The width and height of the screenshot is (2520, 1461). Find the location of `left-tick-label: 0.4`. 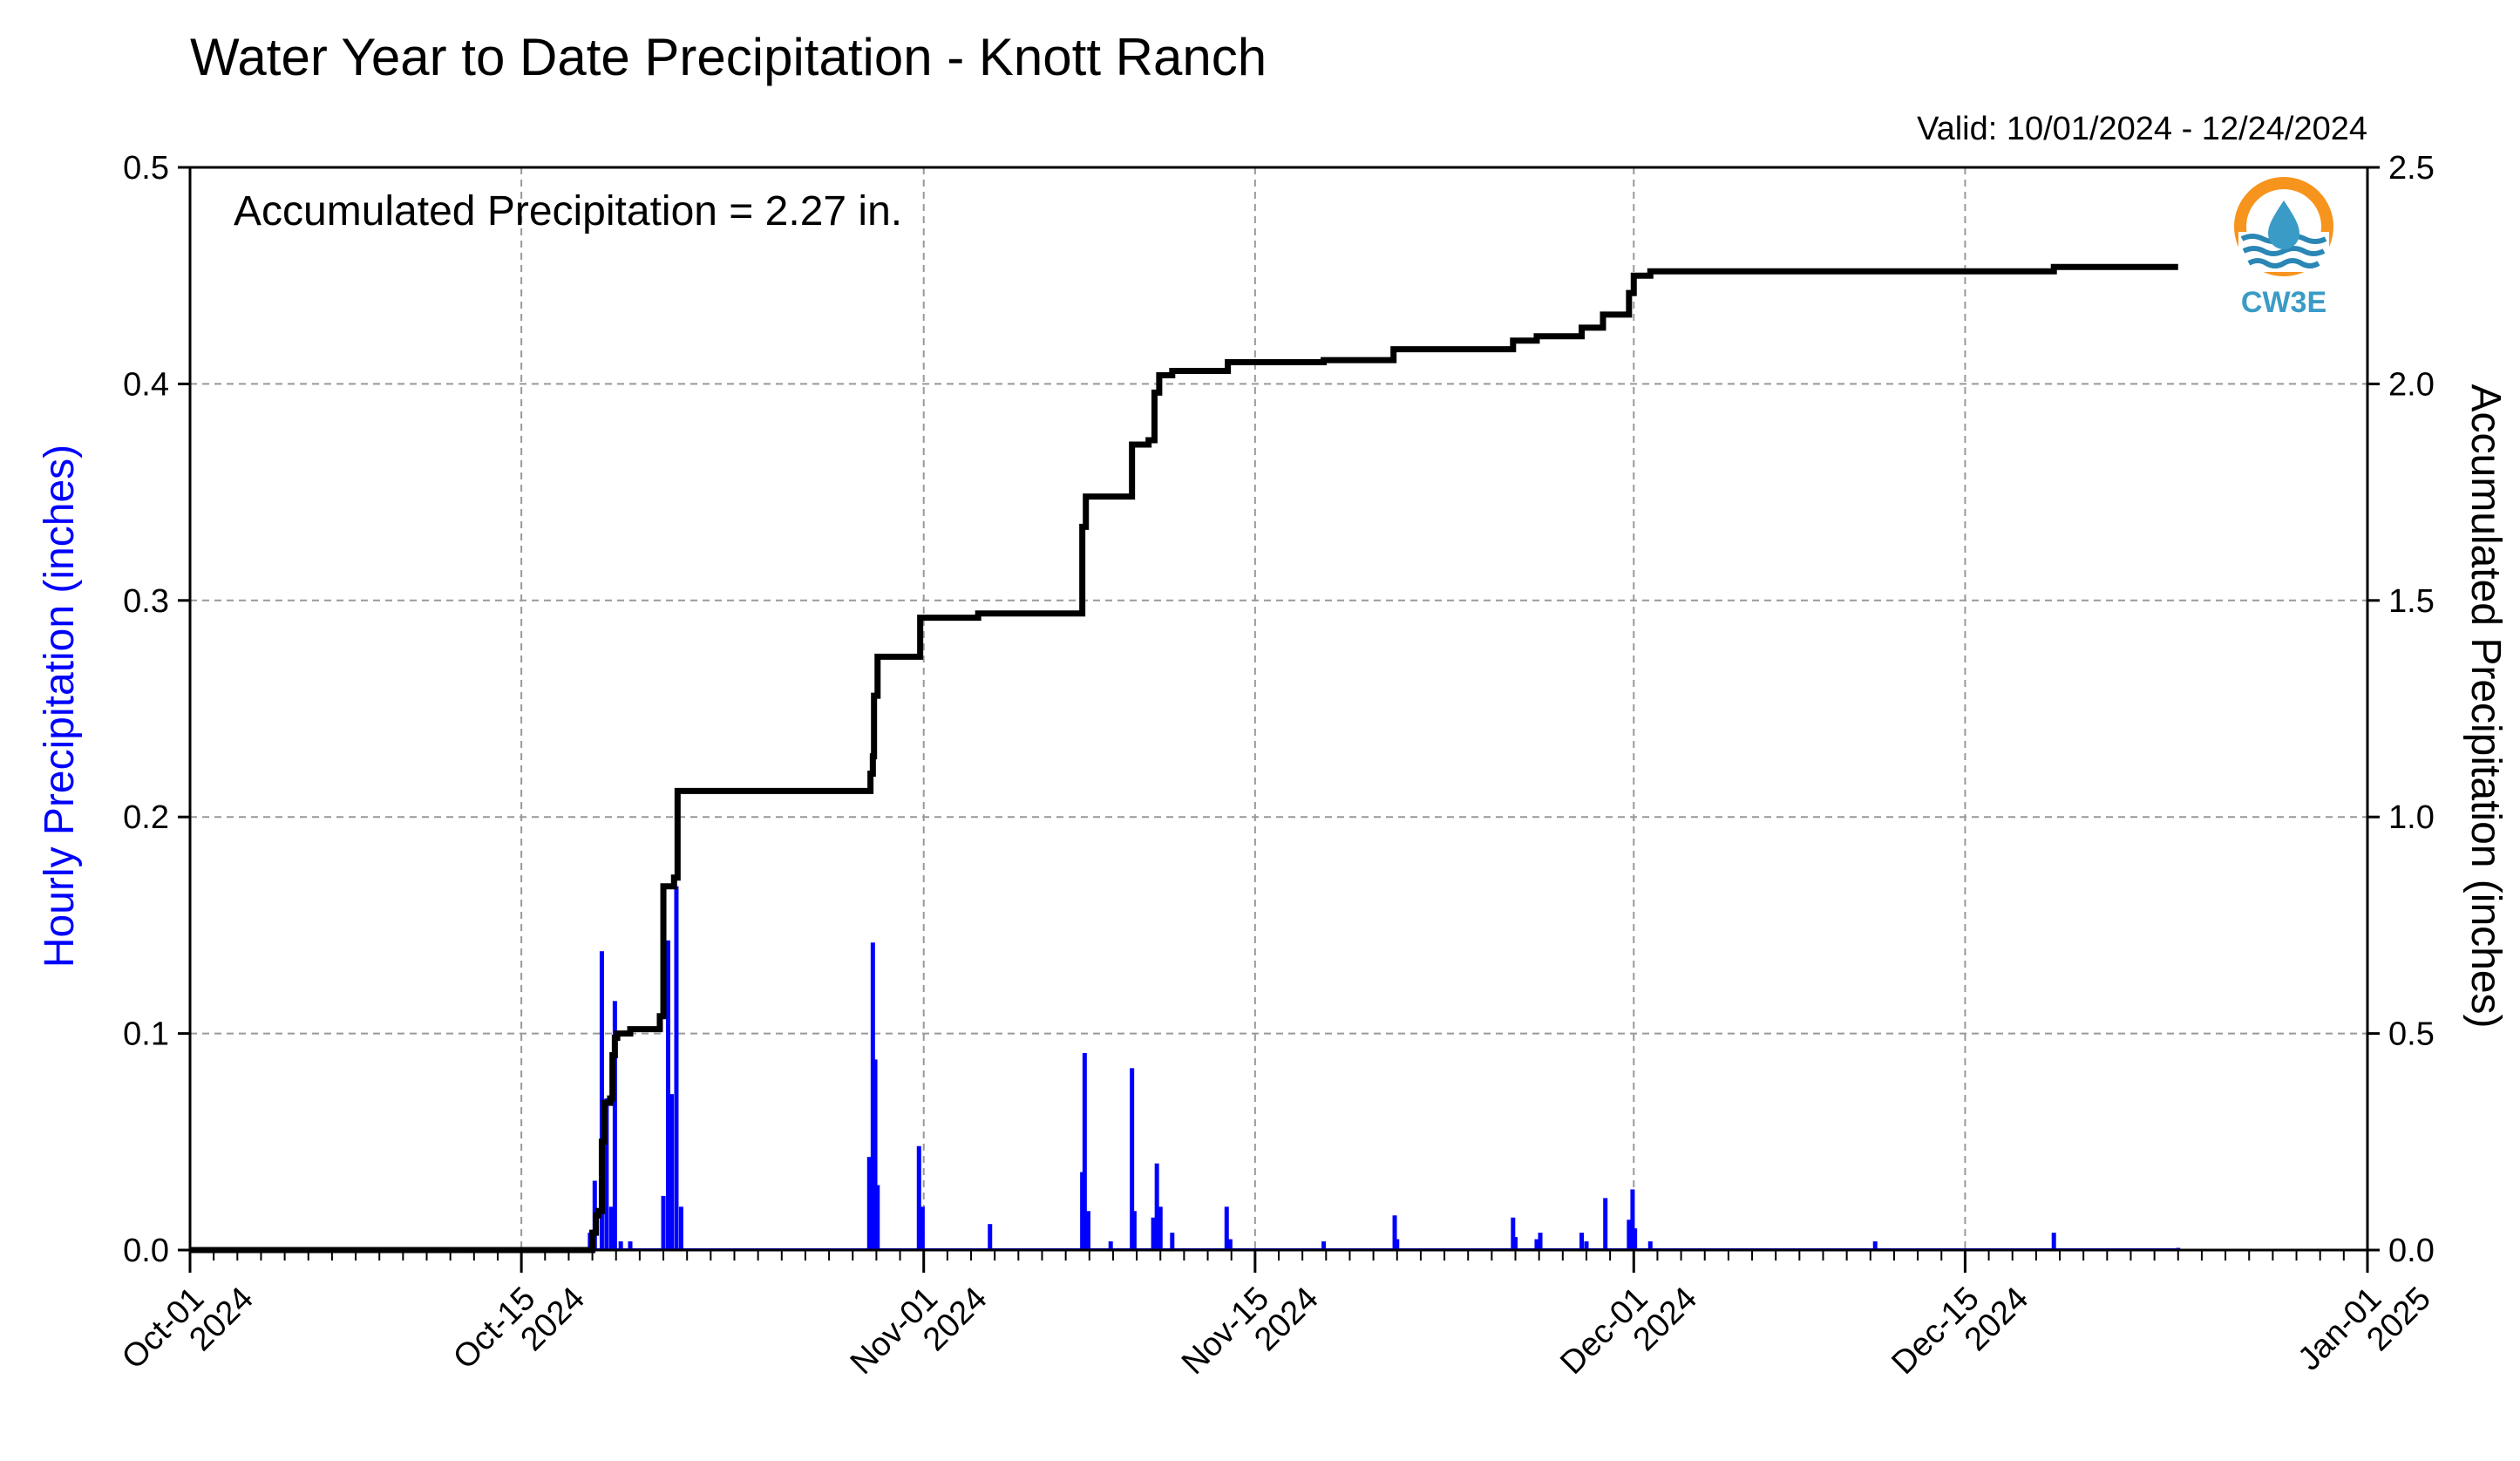

left-tick-label: 0.4 is located at coordinates (146, 384).